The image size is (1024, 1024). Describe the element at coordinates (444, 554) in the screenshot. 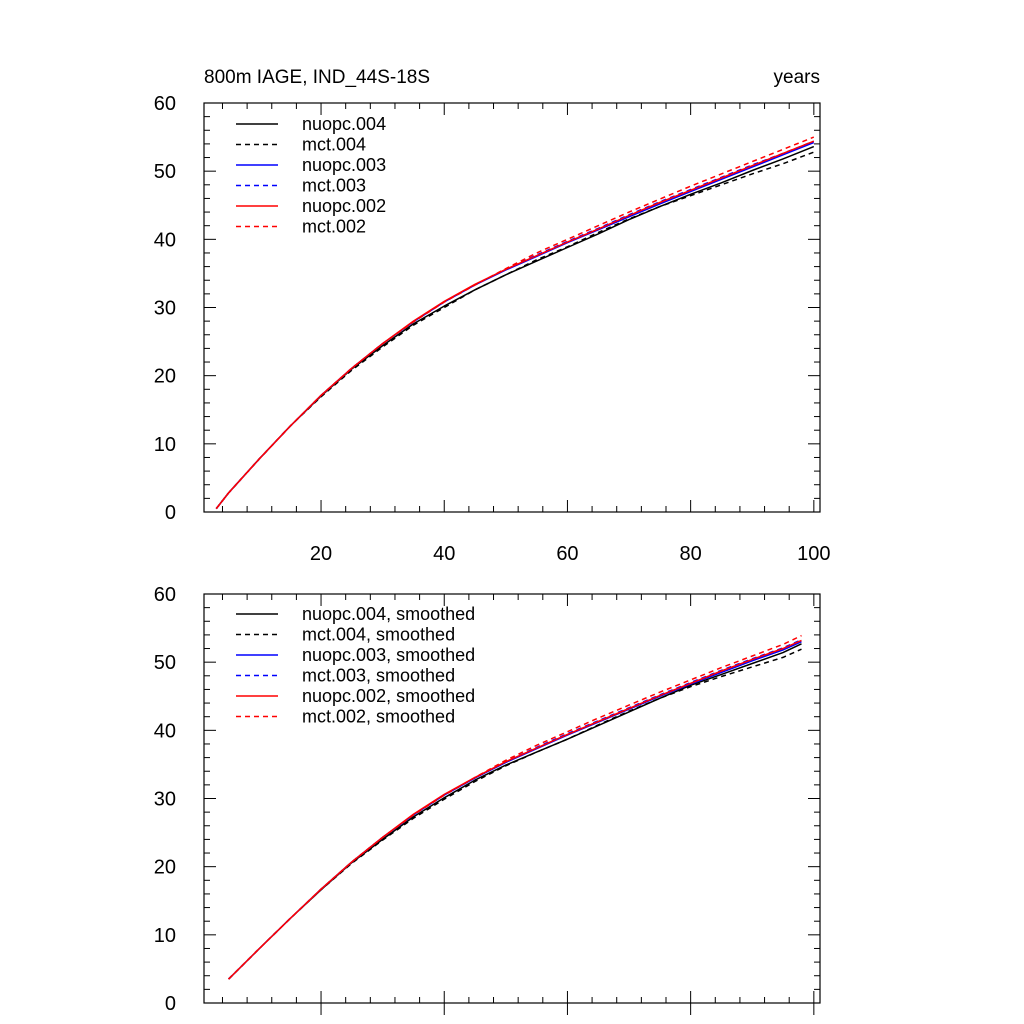

I see `x-tick-label: 40` at that location.